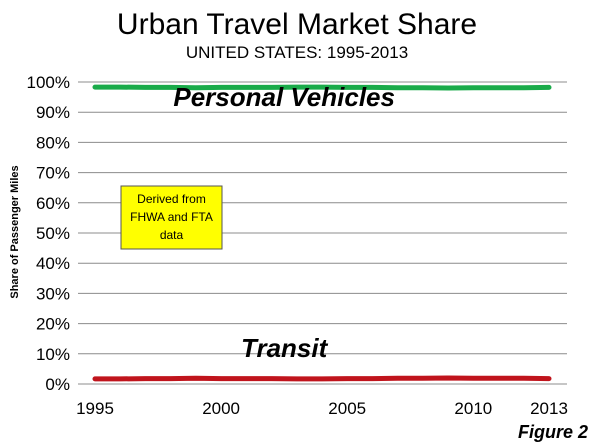 The height and width of the screenshot is (446, 595). What do you see at coordinates (53, 233) in the screenshot?
I see `y-tick-label: 50%` at bounding box center [53, 233].